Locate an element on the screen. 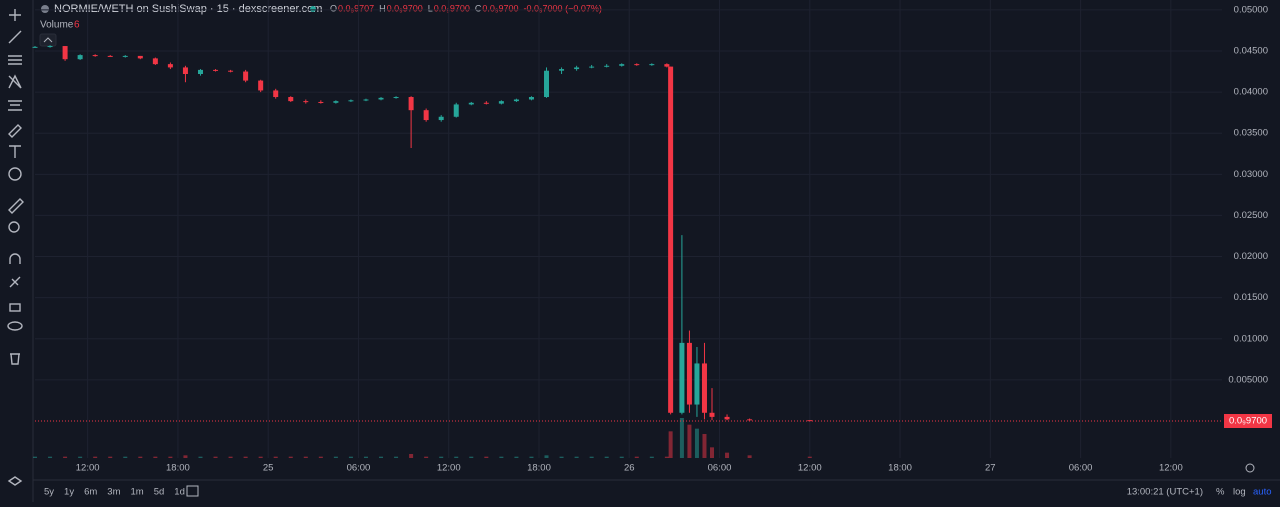 The width and height of the screenshot is (1280, 507). range-button: 5y is located at coordinates (49, 492).